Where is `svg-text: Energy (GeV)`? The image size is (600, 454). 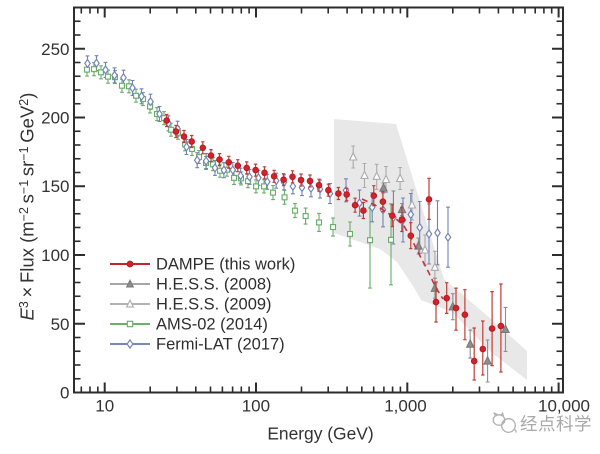
svg-text: Energy (GeV) is located at coordinates (320, 434).